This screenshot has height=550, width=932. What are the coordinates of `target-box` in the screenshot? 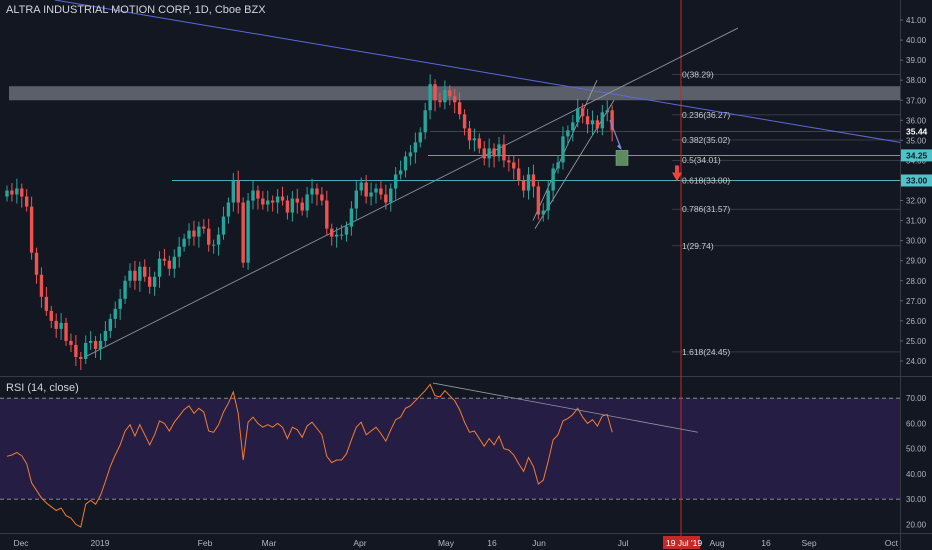 It's located at (622, 158).